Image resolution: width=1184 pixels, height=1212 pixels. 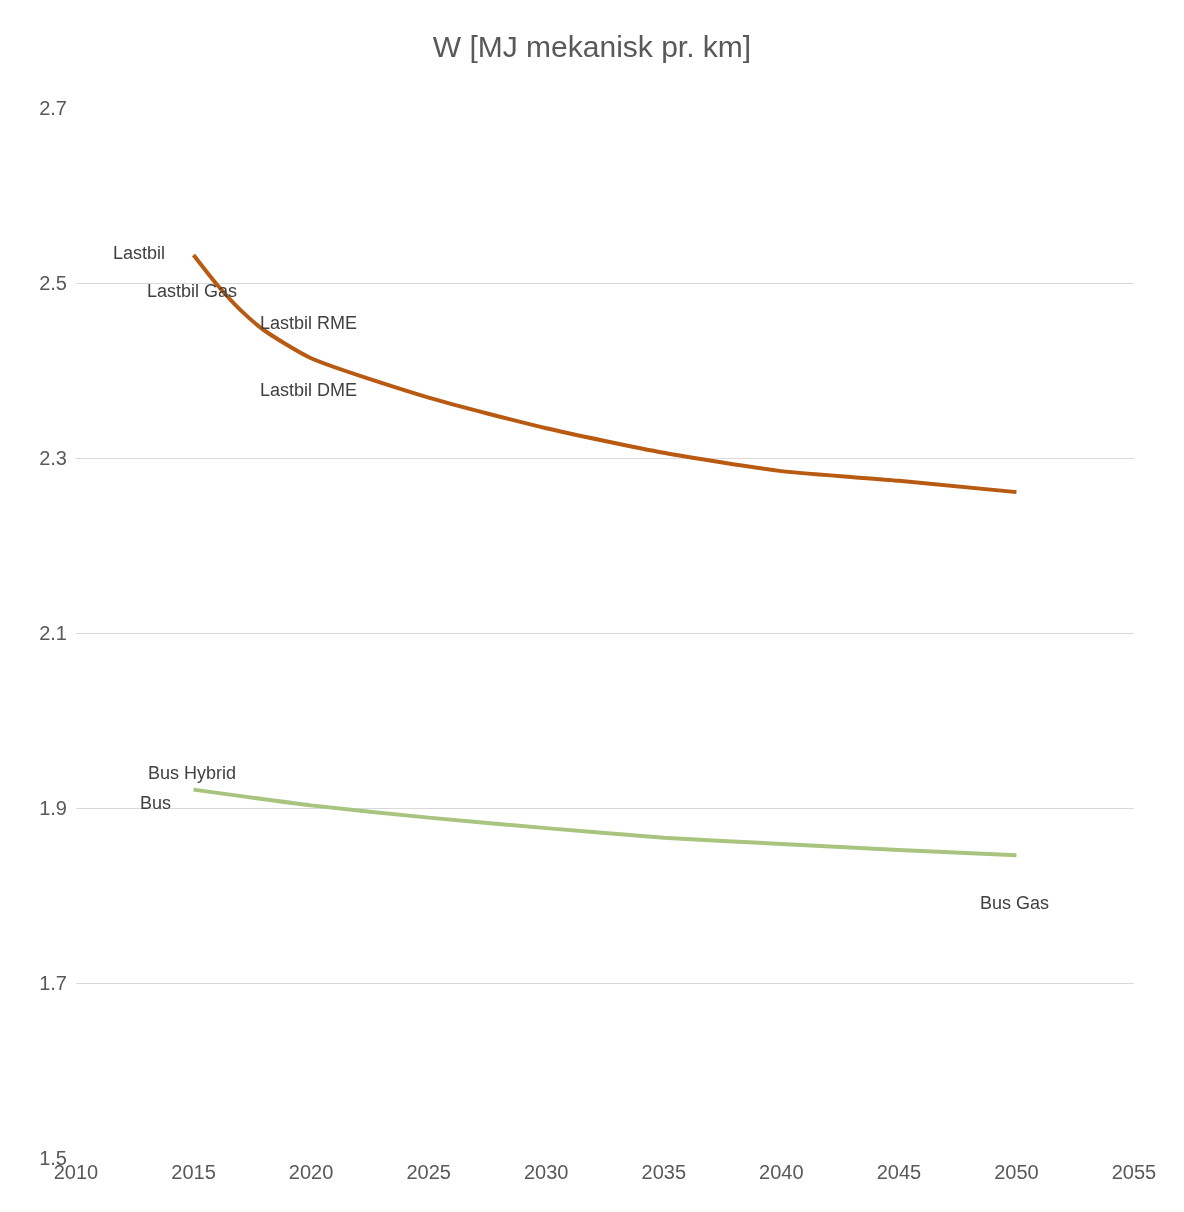 What do you see at coordinates (53, 283) in the screenshot?
I see `y-tick-label: 2.5` at bounding box center [53, 283].